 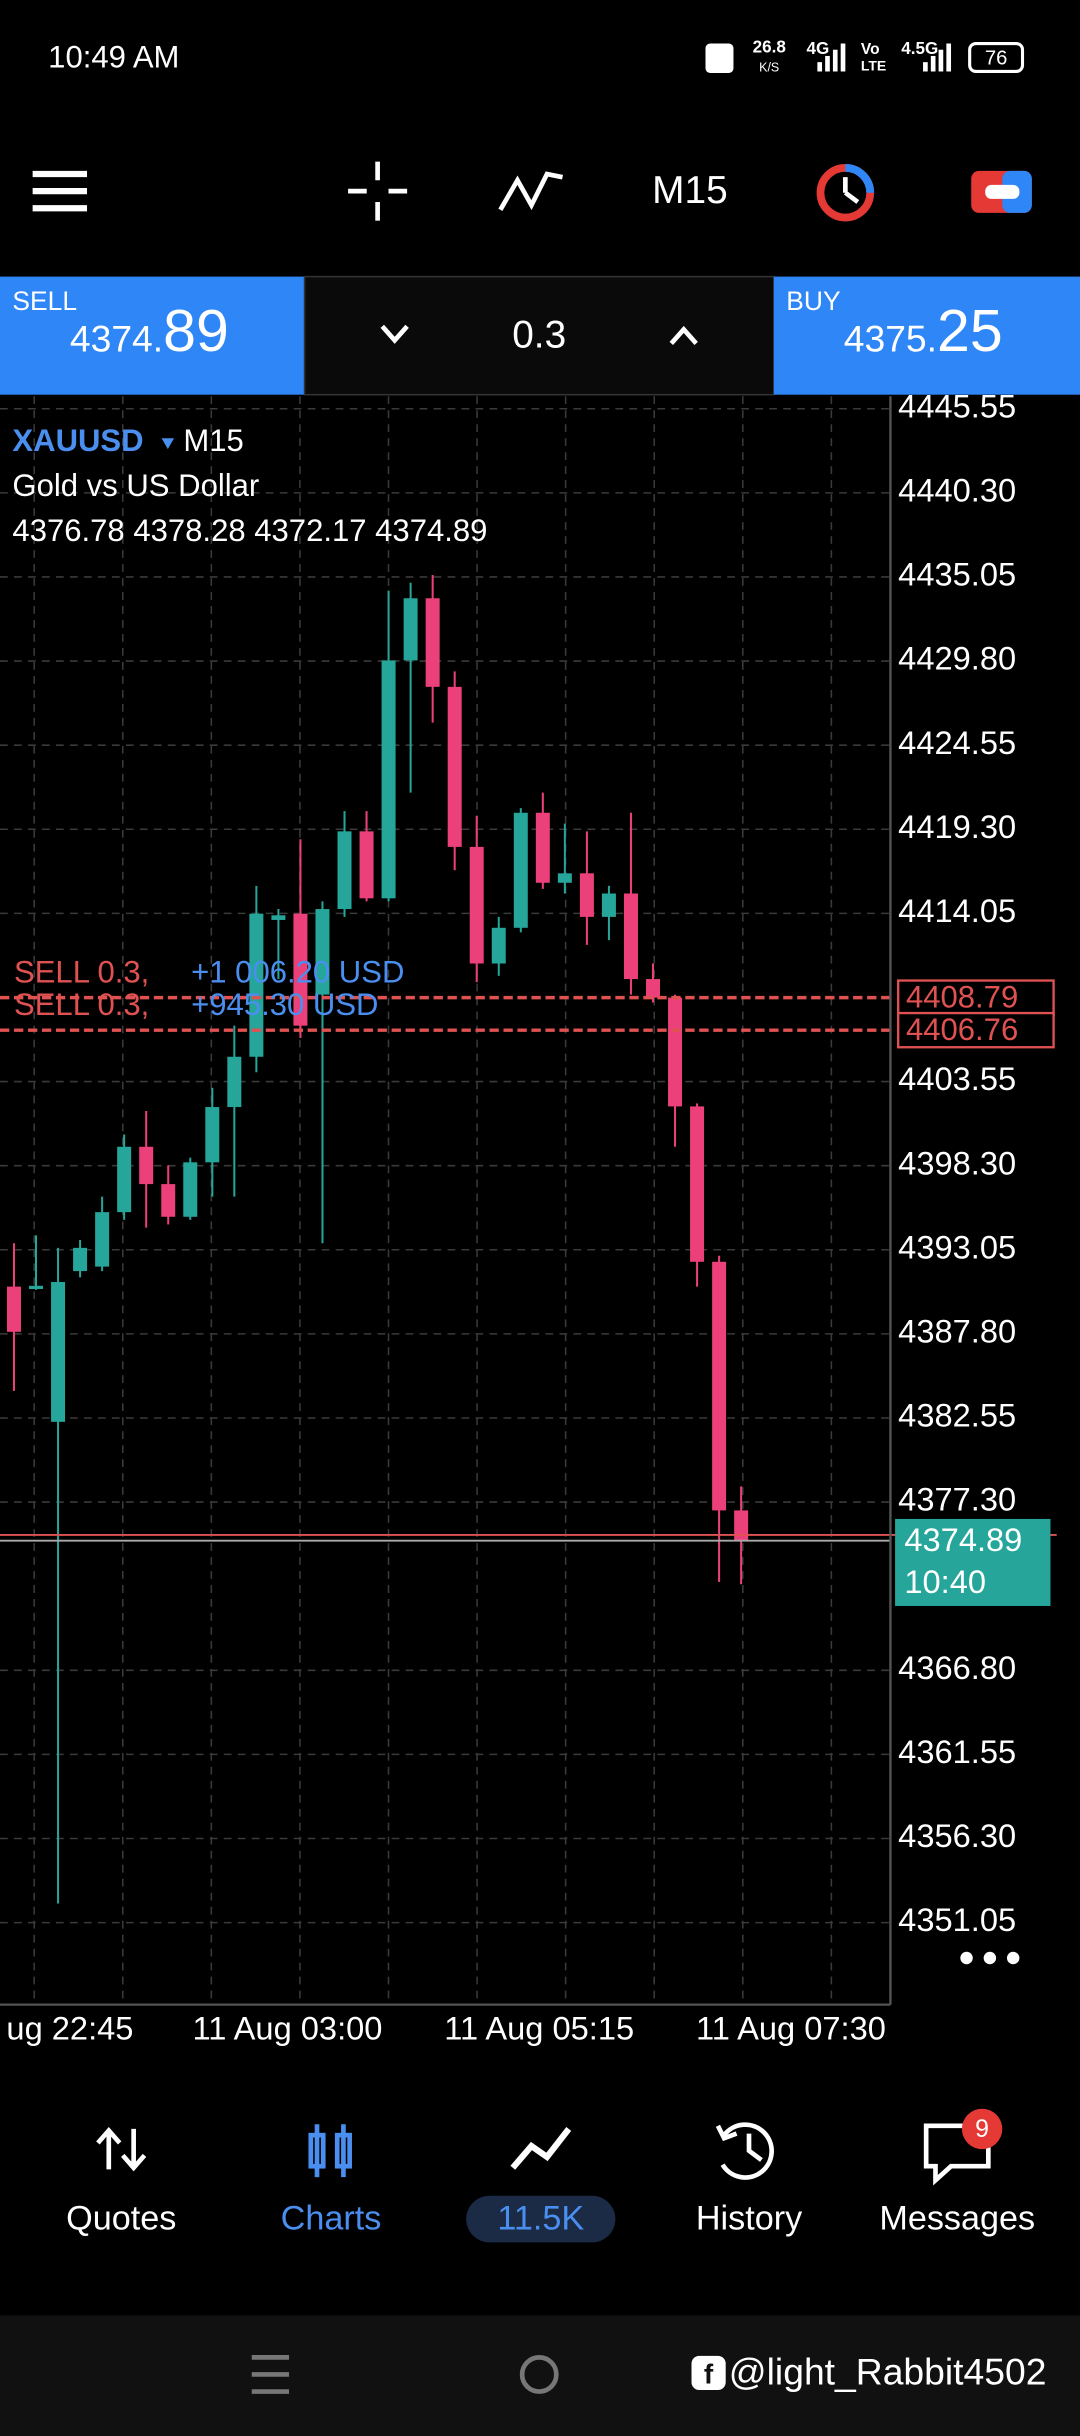 What do you see at coordinates (791, 2028) in the screenshot?
I see `x-tick-label: 11 Aug 07:30` at bounding box center [791, 2028].